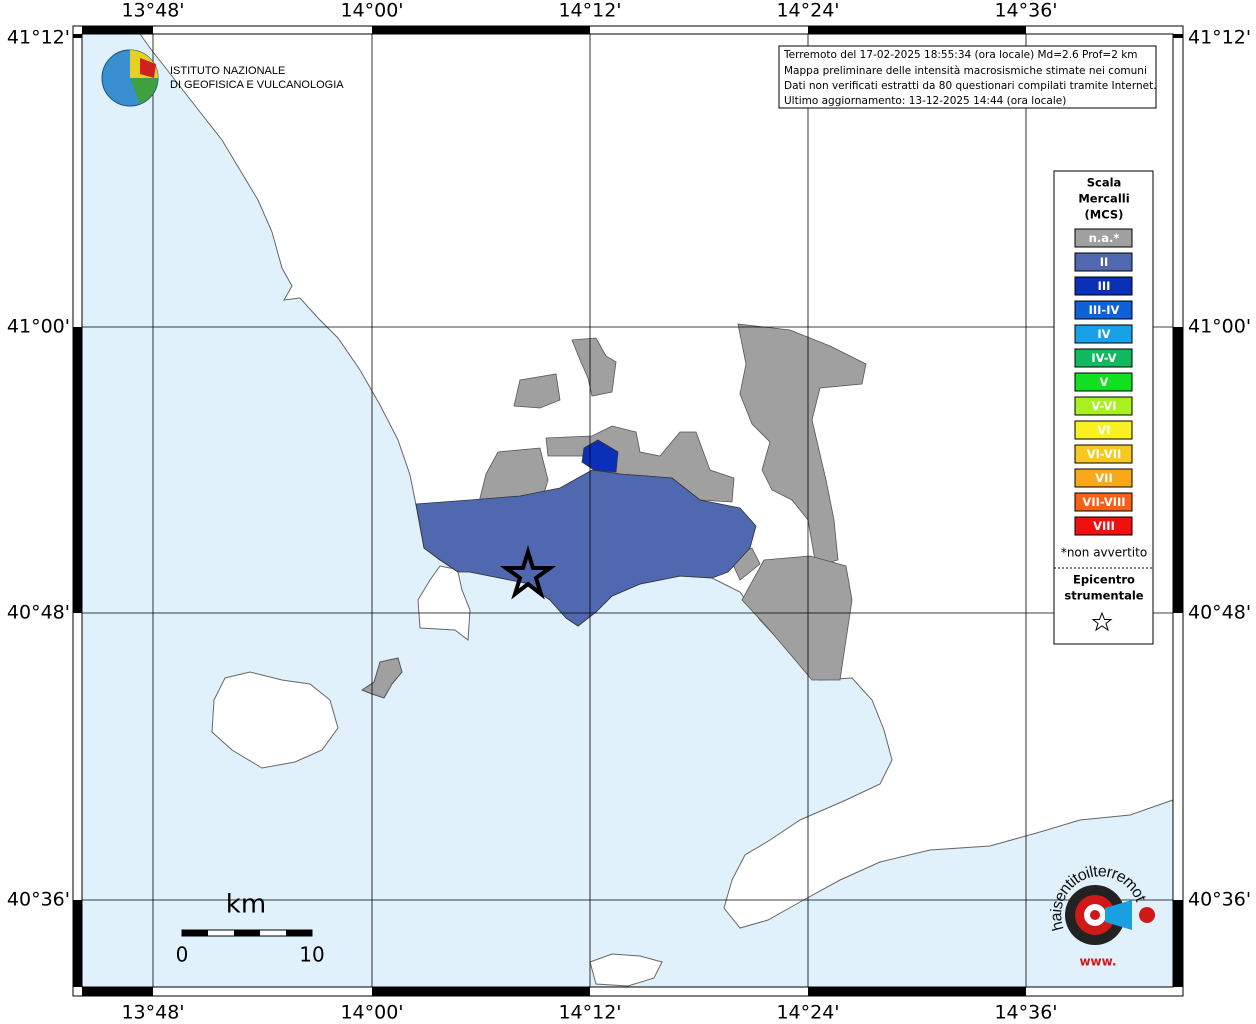 The height and width of the screenshot is (1024, 1256). What do you see at coordinates (1118, 915) in the screenshot?
I see `logo-megaphone` at bounding box center [1118, 915].